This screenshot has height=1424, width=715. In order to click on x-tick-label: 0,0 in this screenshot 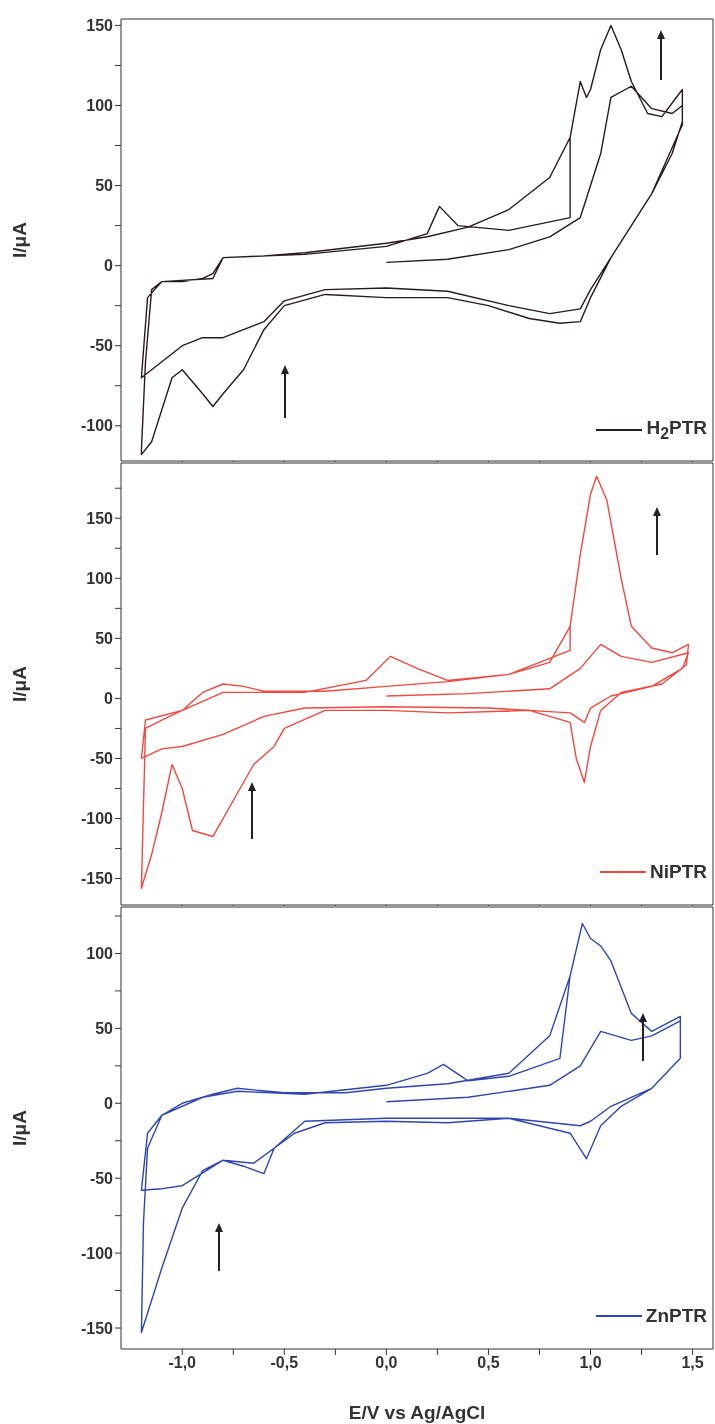, I will do `click(386, 1363)`.